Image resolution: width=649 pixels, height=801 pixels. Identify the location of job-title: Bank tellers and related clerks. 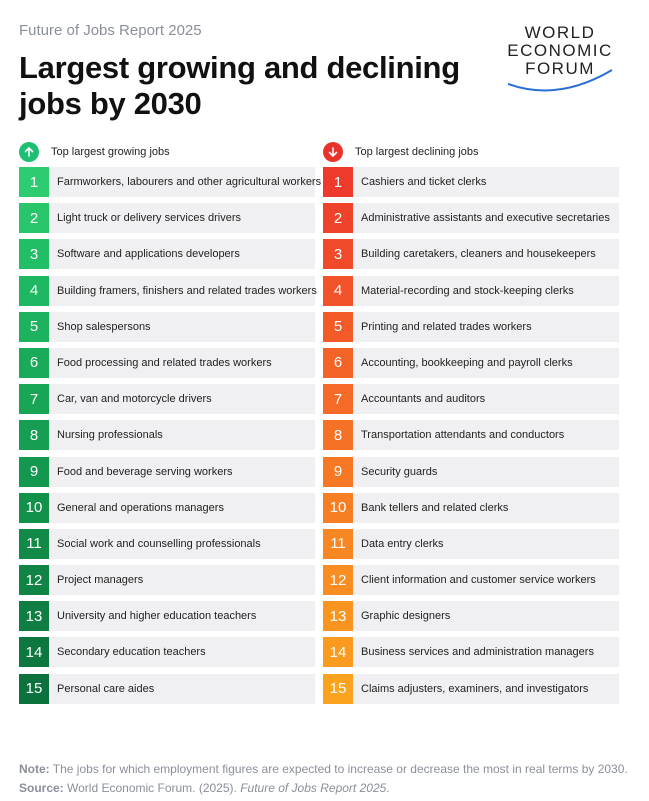
(435, 507).